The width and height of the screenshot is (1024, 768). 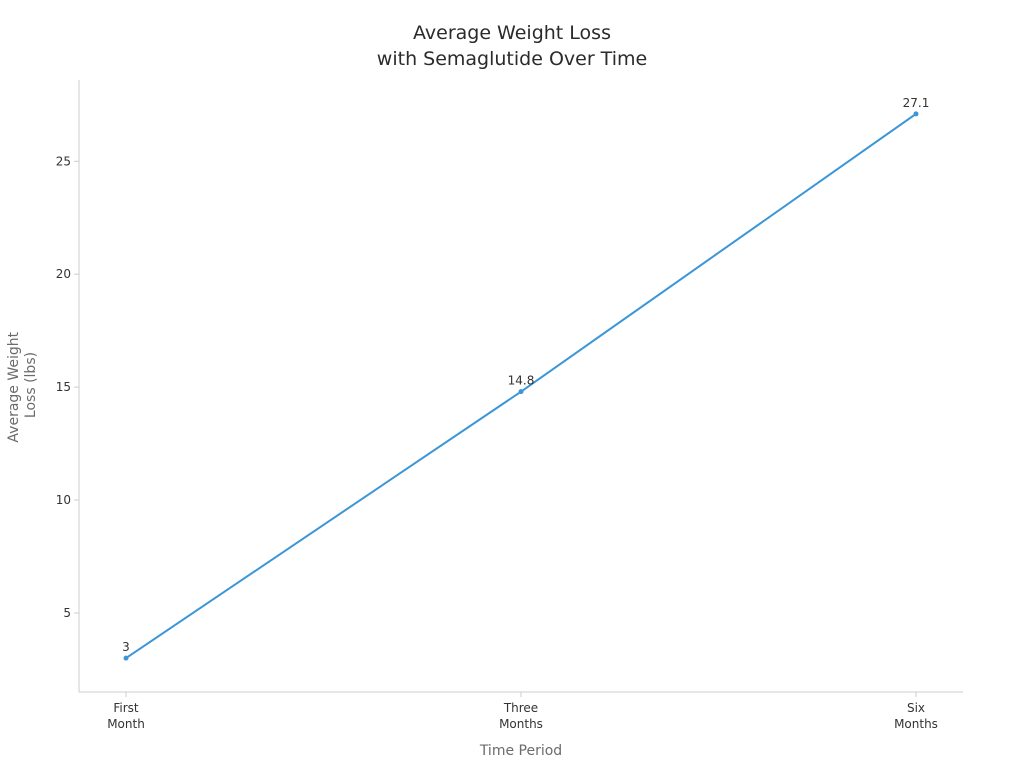 I want to click on y-tick-label: 15, so click(x=63, y=387).